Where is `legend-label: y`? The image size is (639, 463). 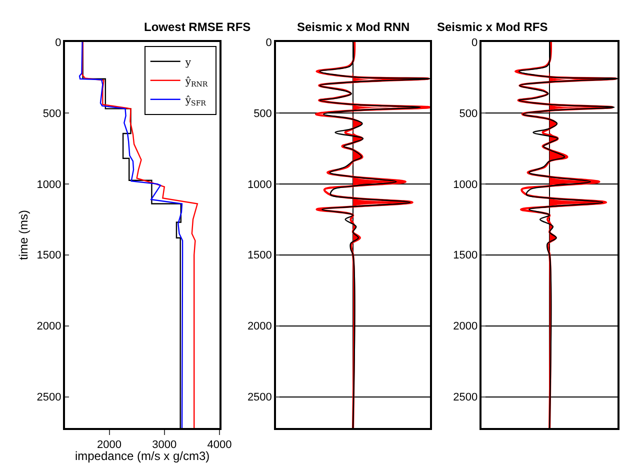 legend-label: y is located at coordinates (188, 62).